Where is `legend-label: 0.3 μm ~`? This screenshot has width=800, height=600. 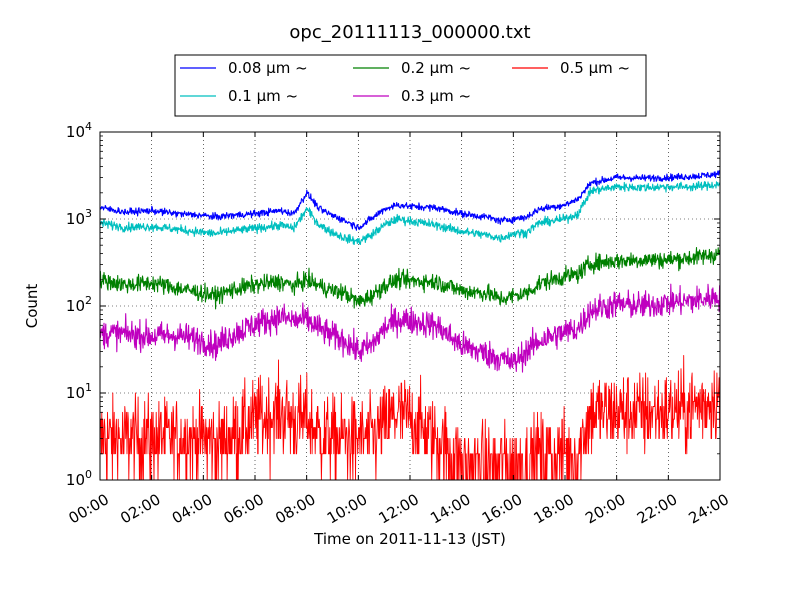
legend-label: 0.3 μm ~ is located at coordinates (436, 96).